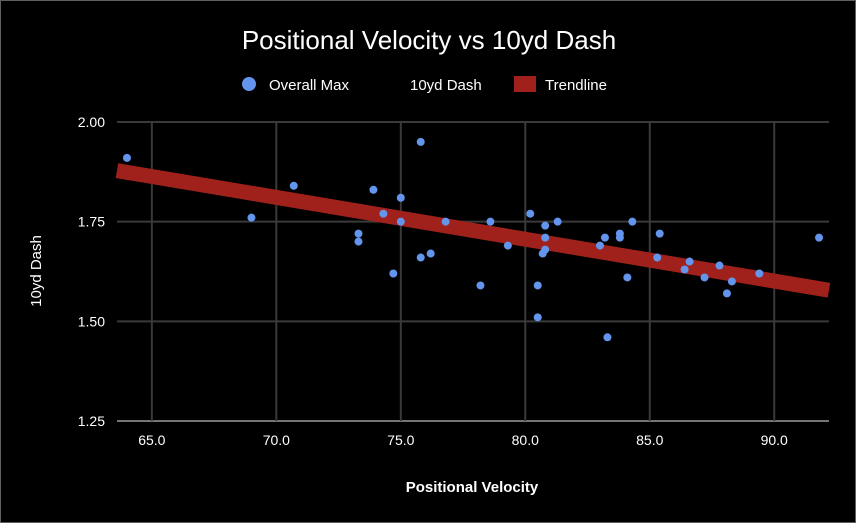  I want to click on legend-label-trendline: Trendline, so click(576, 85).